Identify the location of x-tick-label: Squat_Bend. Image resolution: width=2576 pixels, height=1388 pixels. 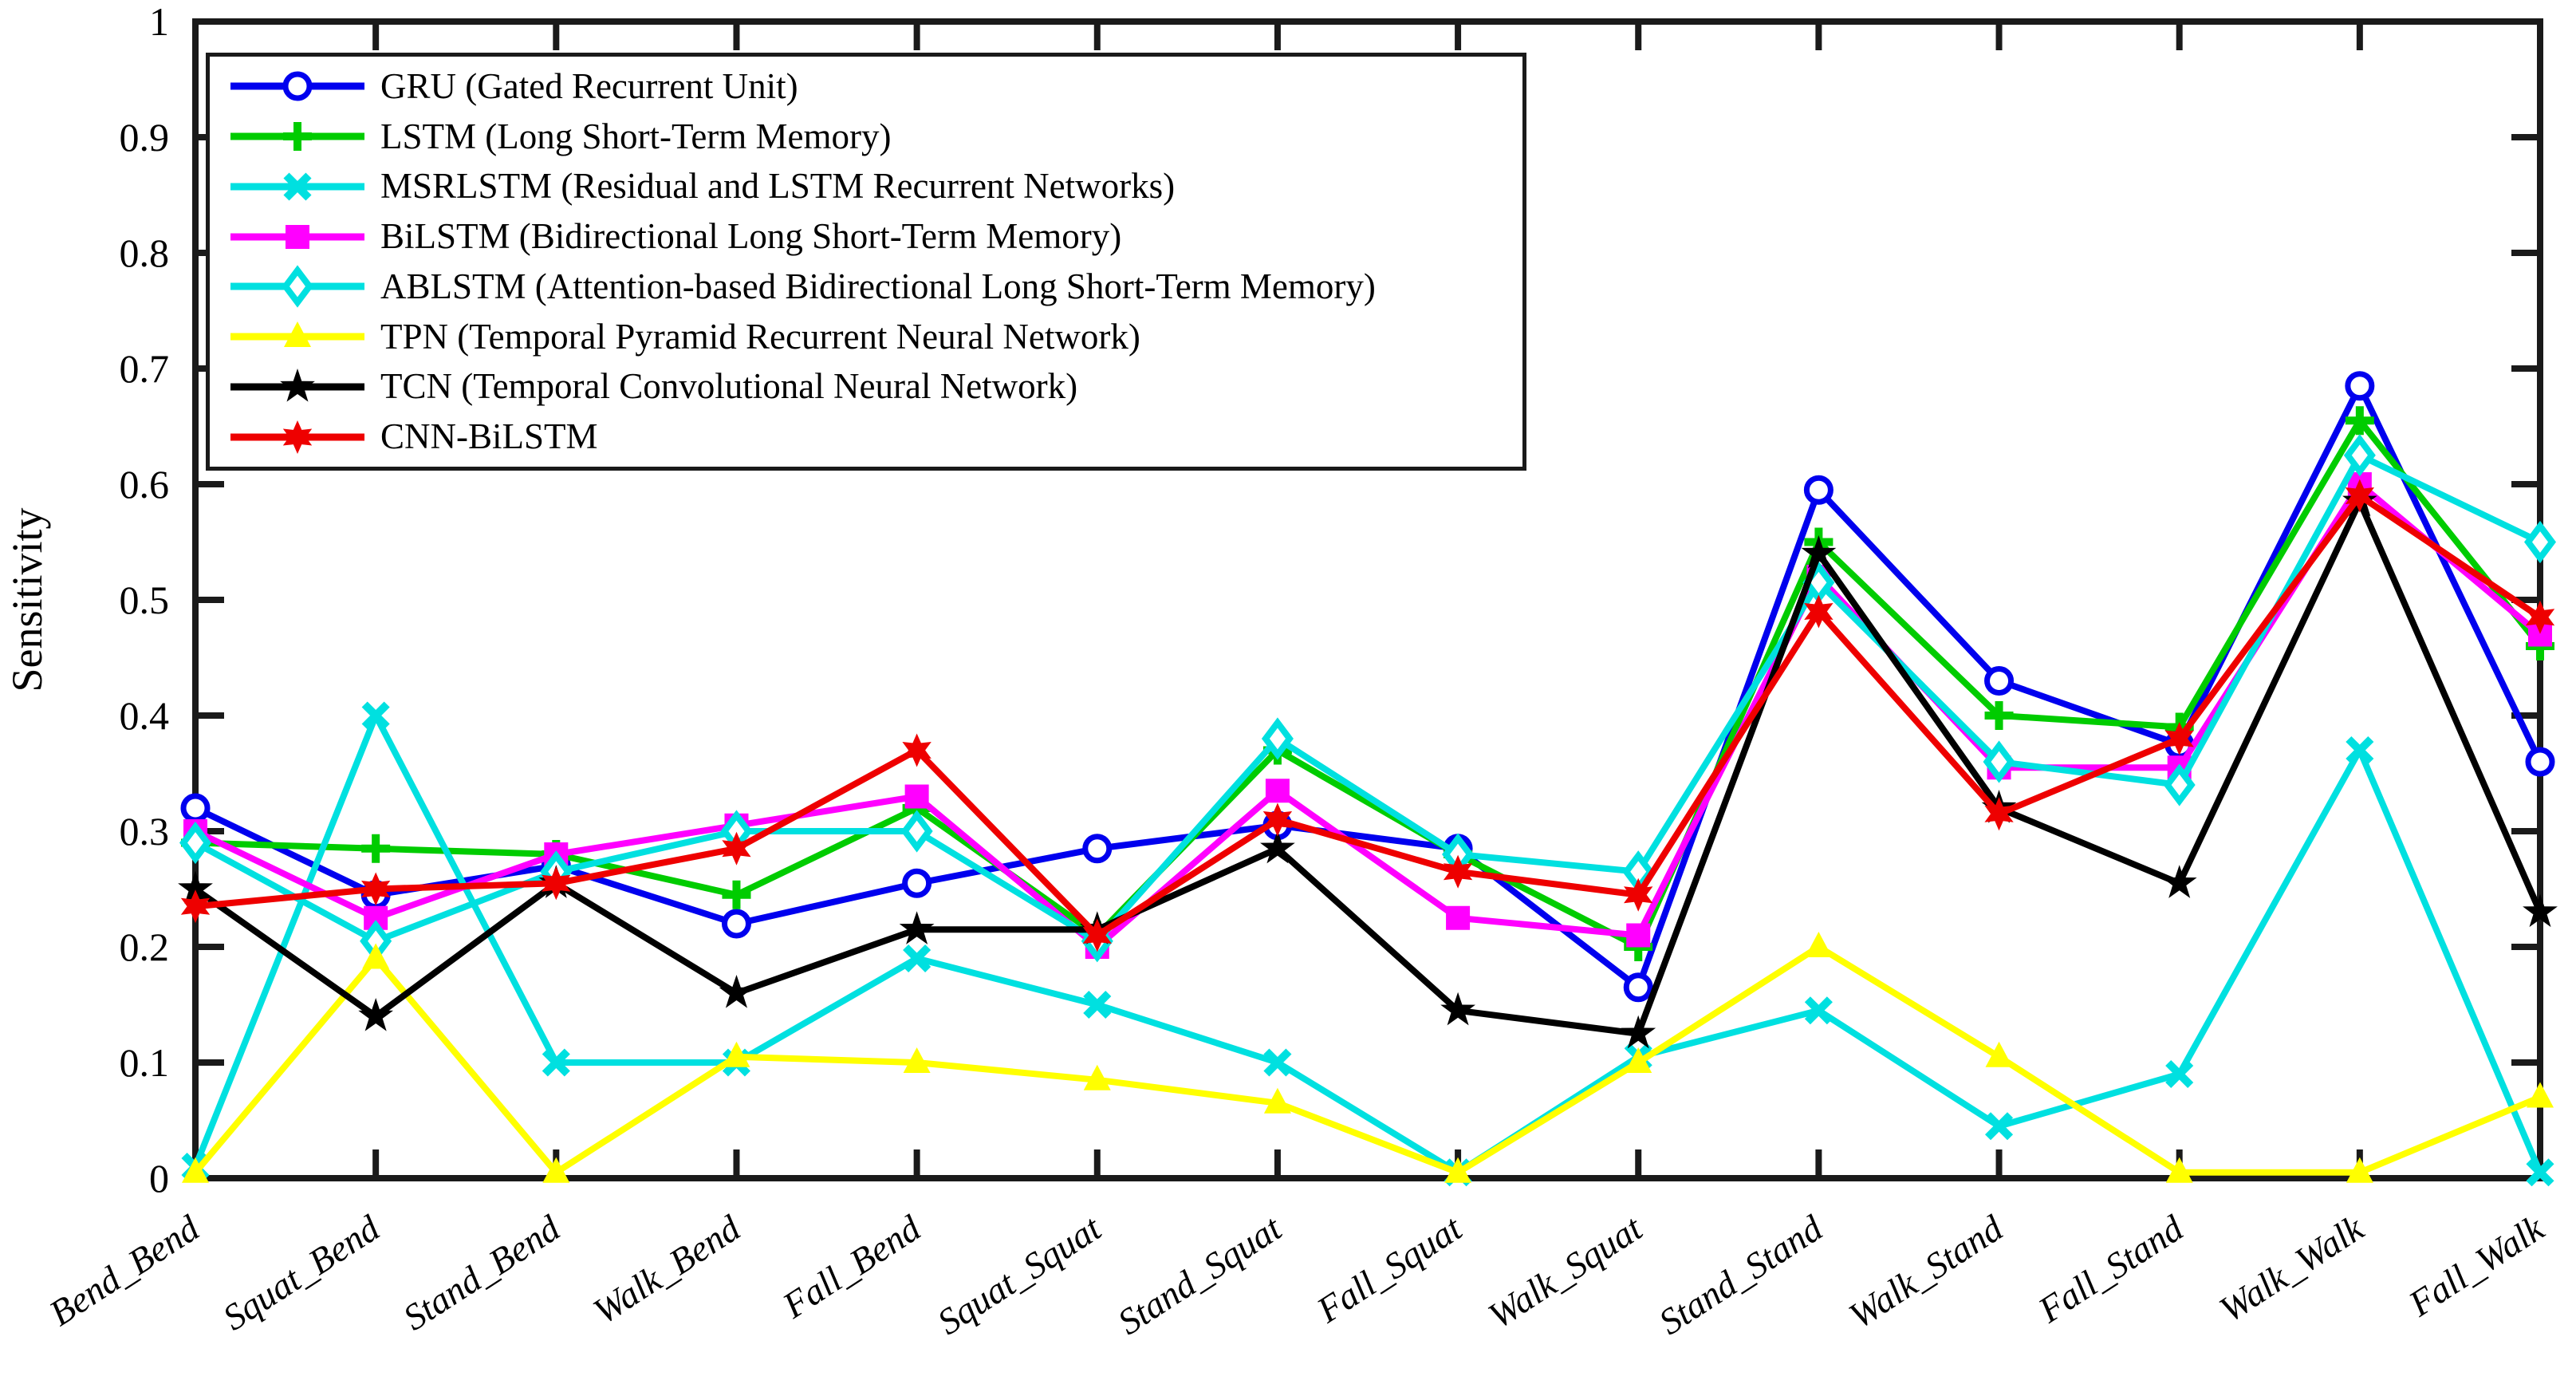
(301, 1272).